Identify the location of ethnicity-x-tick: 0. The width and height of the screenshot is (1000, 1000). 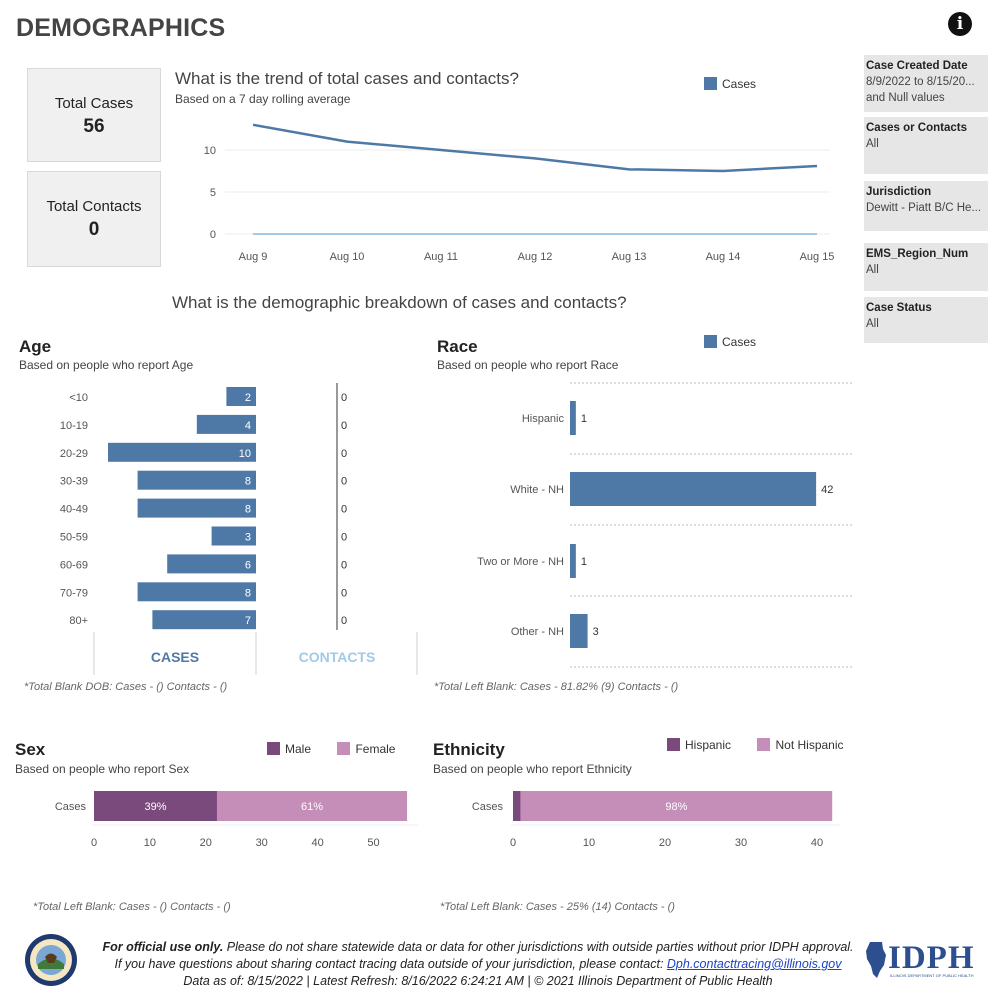
(513, 843).